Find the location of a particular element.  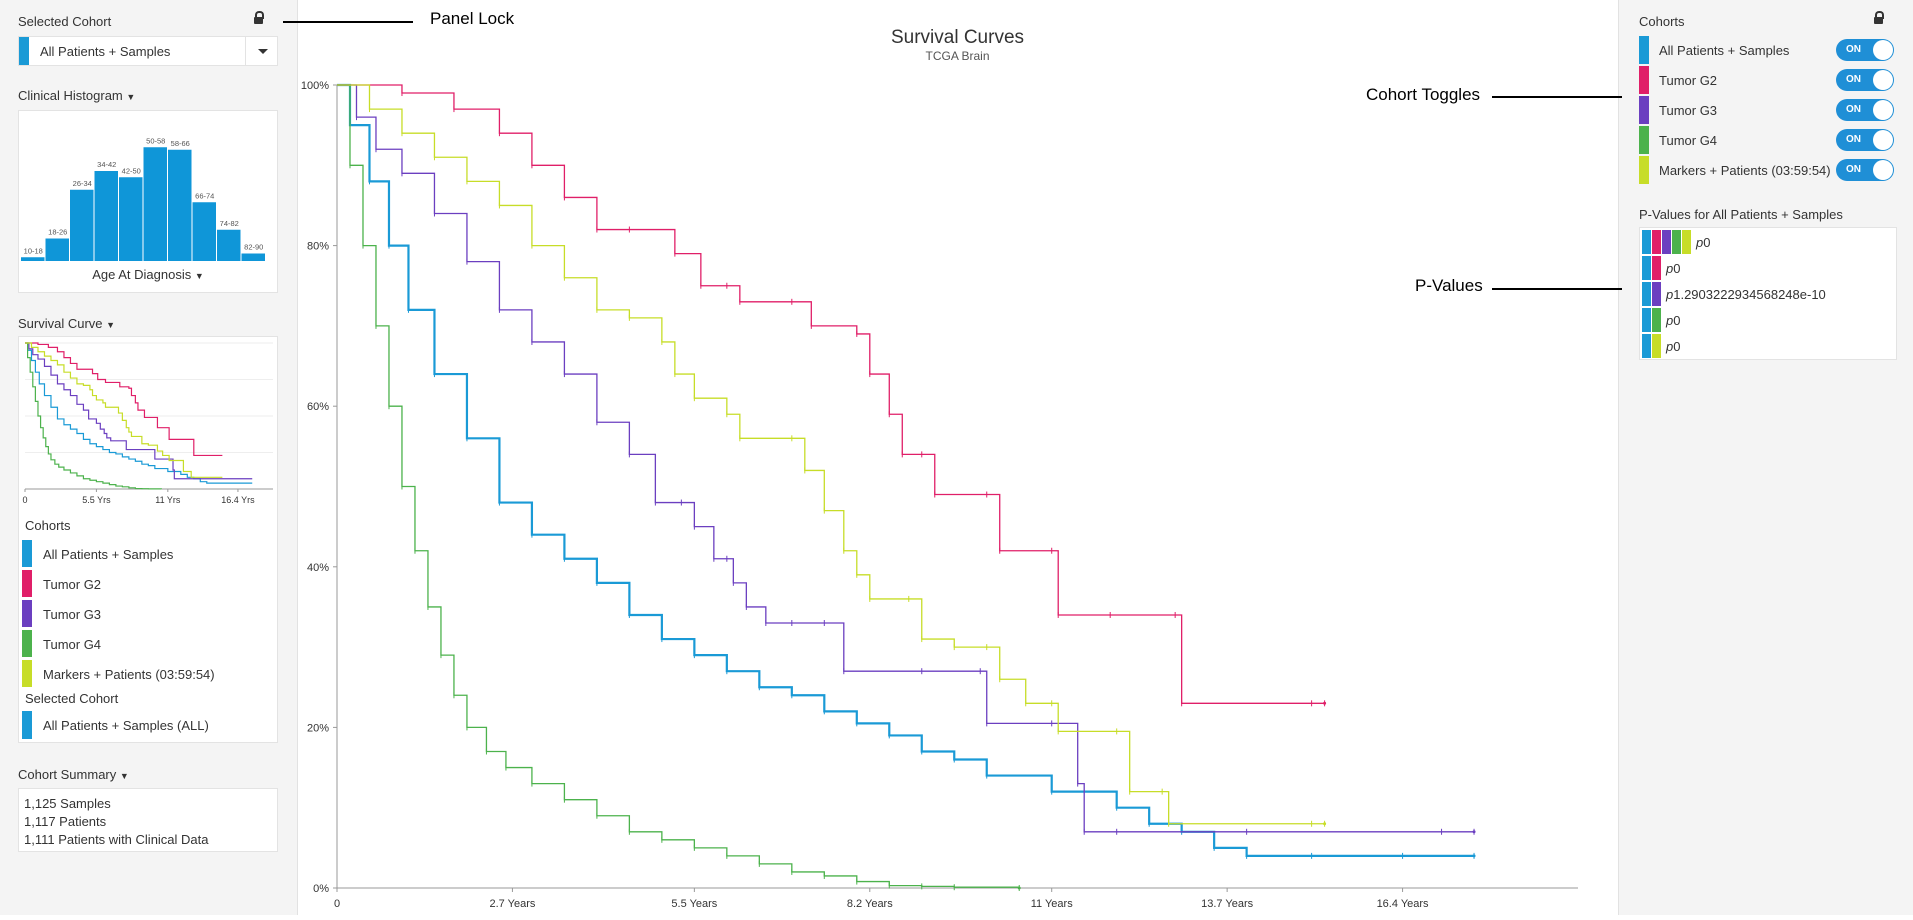

legend-cohort-label: Tumor G4 is located at coordinates (72, 644).